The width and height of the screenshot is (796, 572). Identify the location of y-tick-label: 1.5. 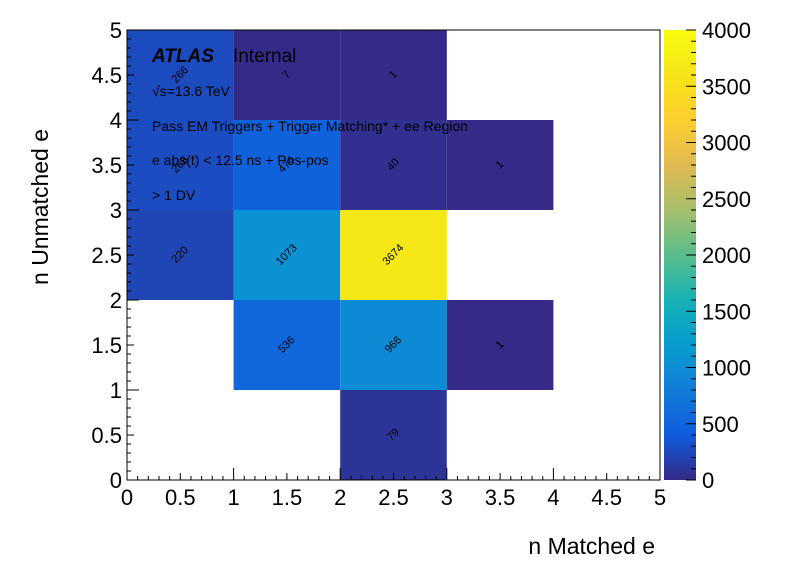
(106, 345).